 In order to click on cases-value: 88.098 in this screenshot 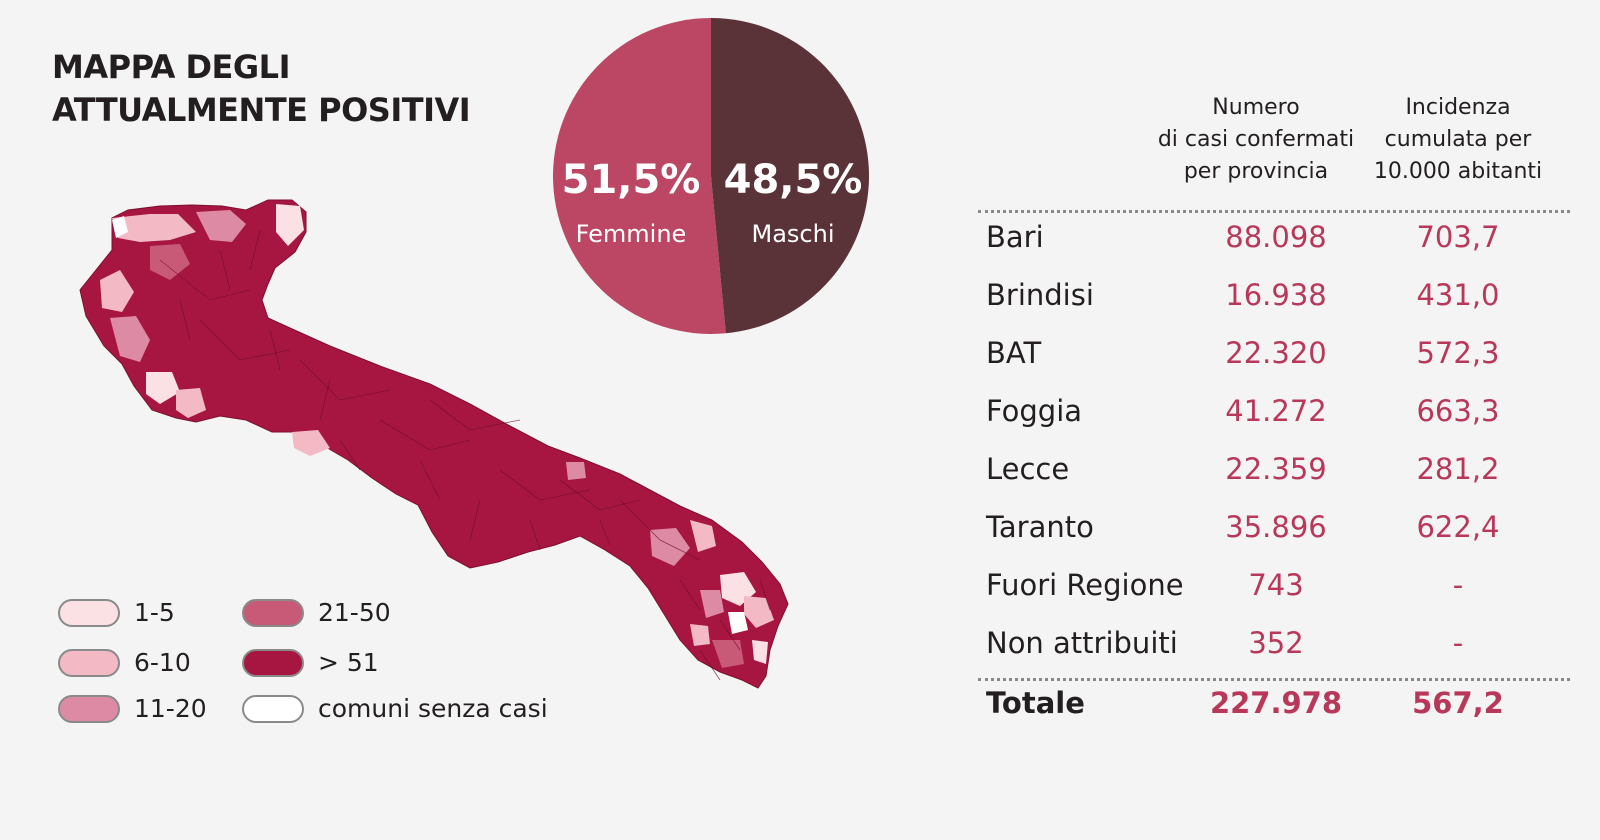, I will do `click(1276, 237)`.